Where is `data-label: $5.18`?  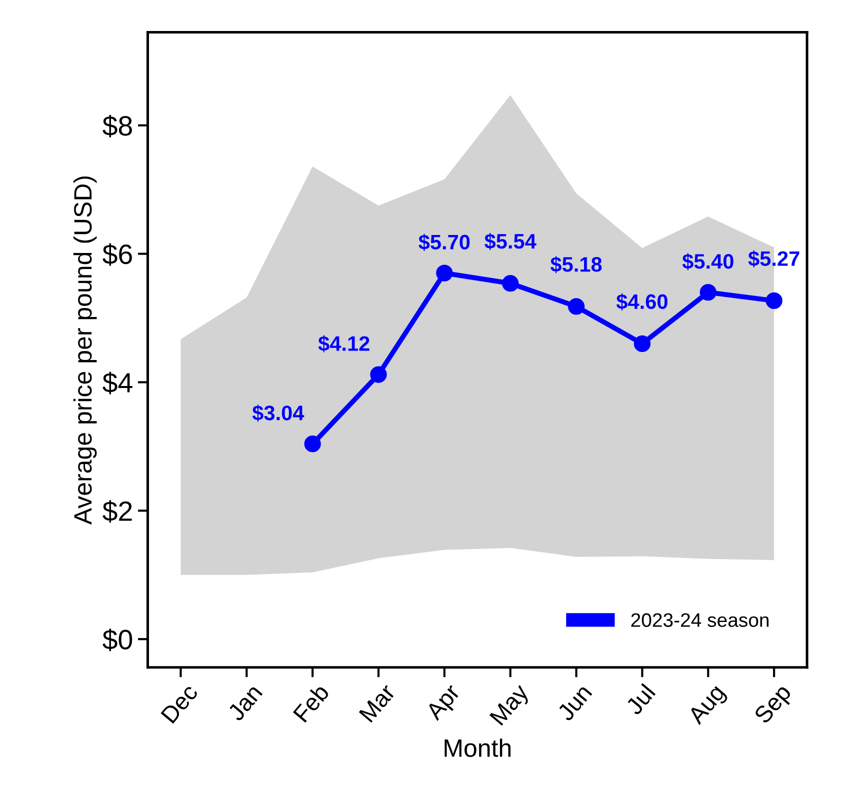
data-label: $5.18 is located at coordinates (576, 265).